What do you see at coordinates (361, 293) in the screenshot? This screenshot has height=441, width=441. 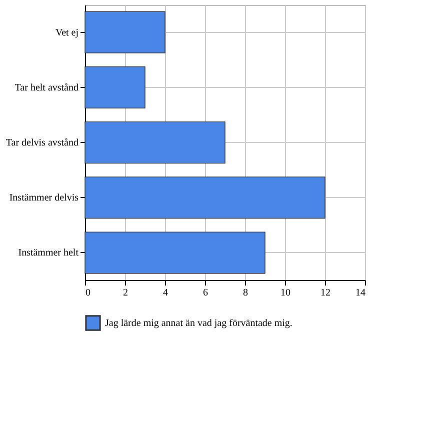 I see `x-tick-label: 14` at bounding box center [361, 293].